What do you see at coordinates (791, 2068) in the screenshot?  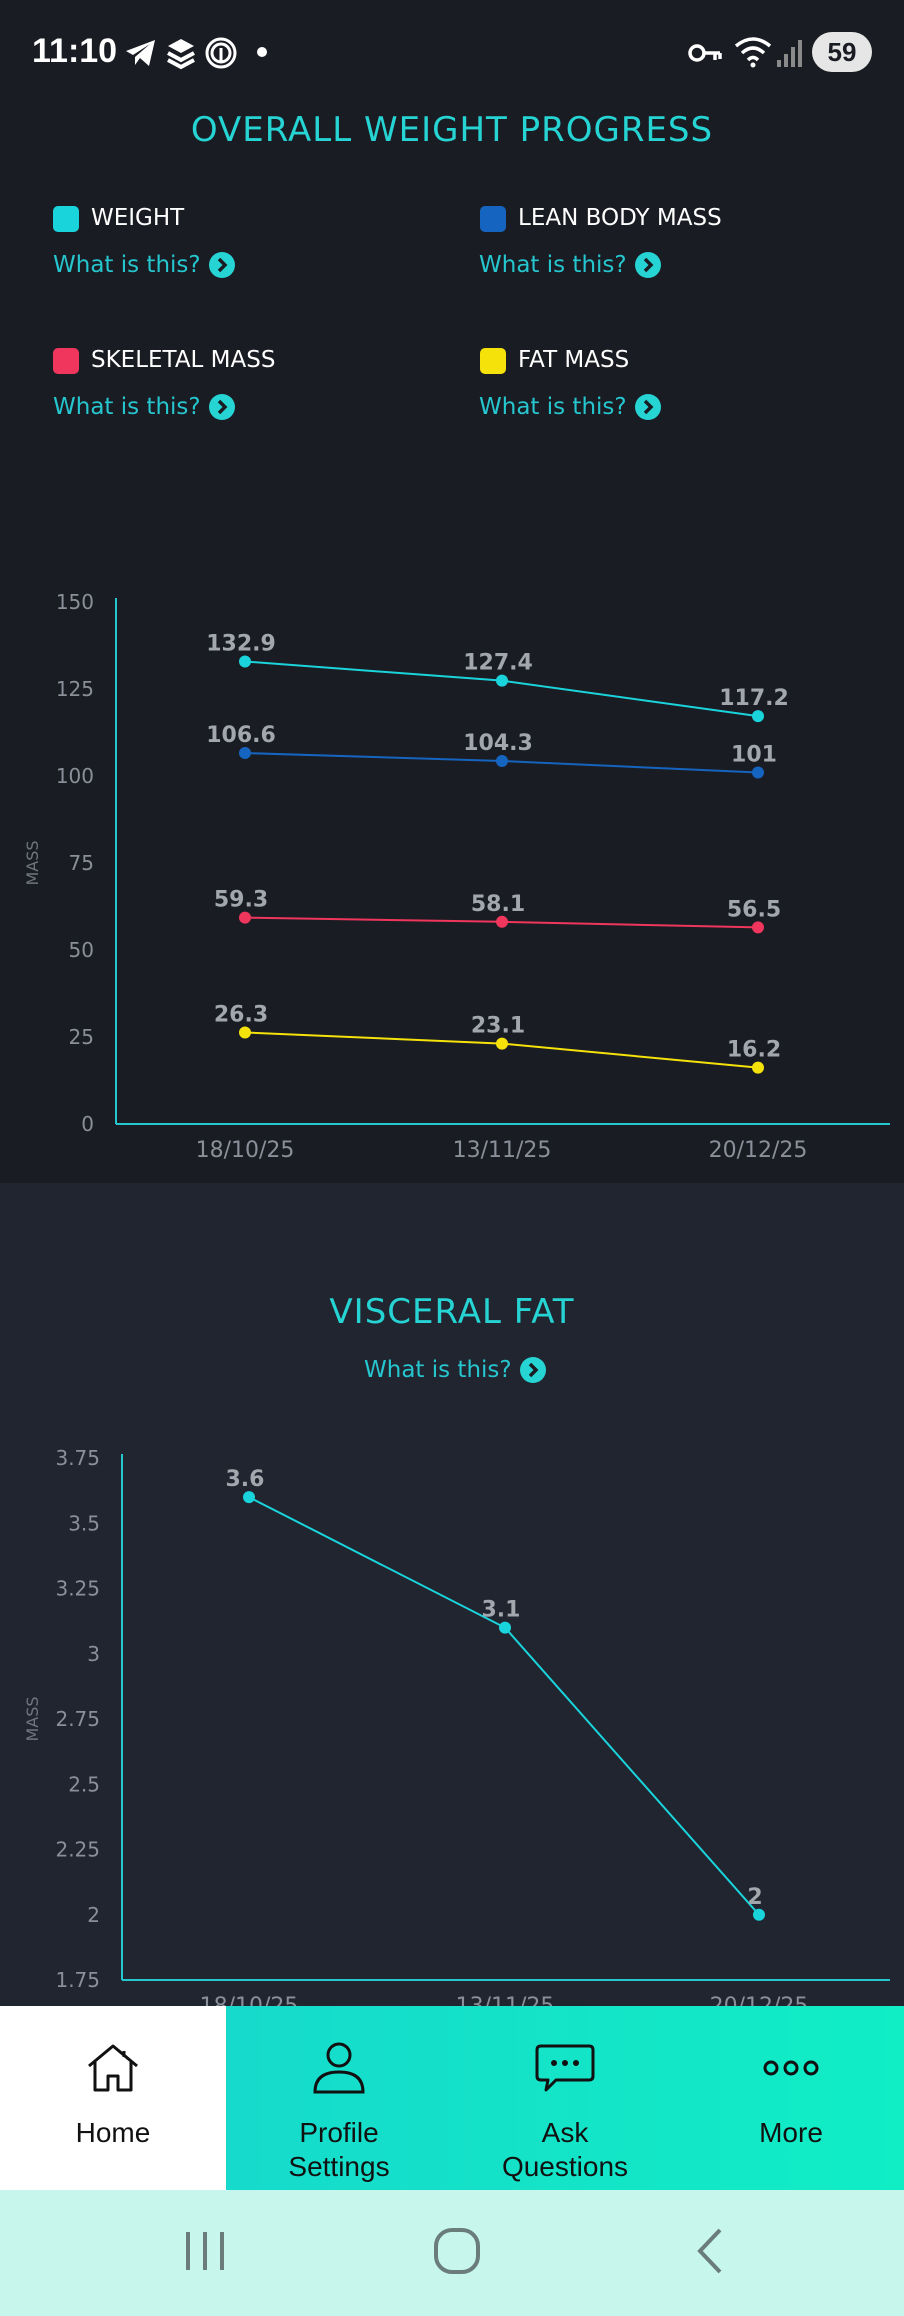 I see `more-icon` at bounding box center [791, 2068].